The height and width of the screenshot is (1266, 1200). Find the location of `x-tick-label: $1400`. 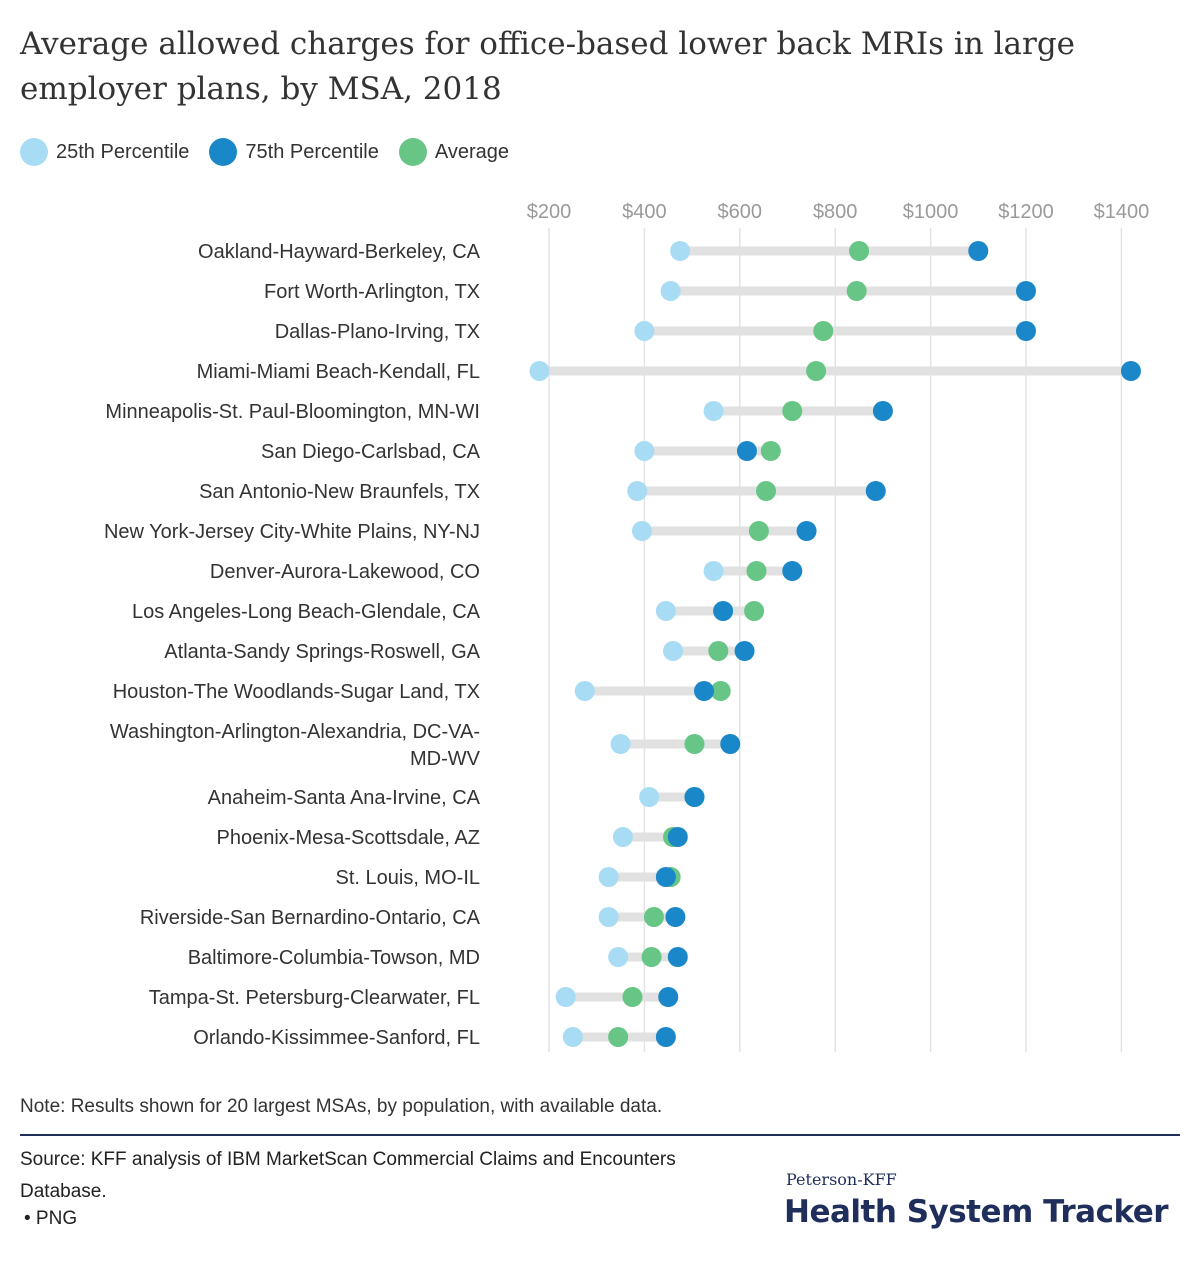

x-tick-label: $1400 is located at coordinates (1122, 212).